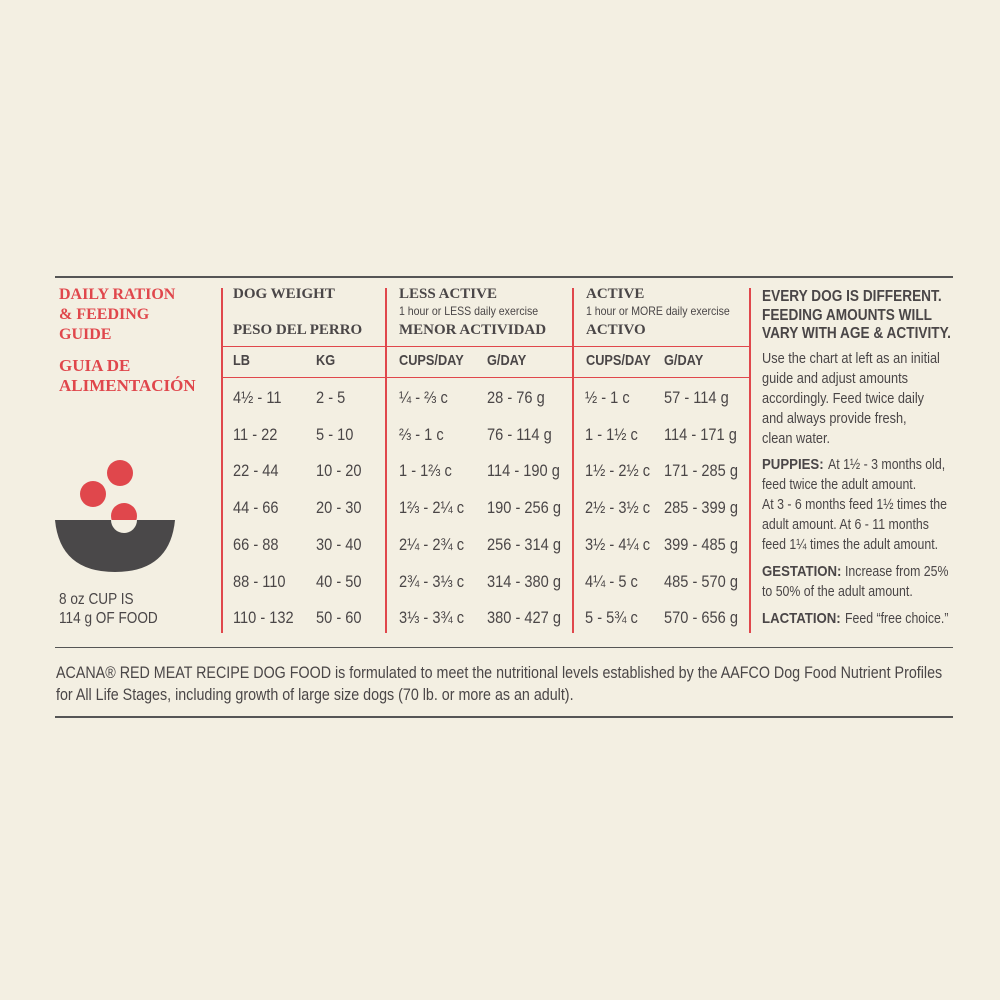 This screenshot has width=1000, height=1000. I want to click on table-cell: 2¾ - 3⅓ c, so click(432, 581).